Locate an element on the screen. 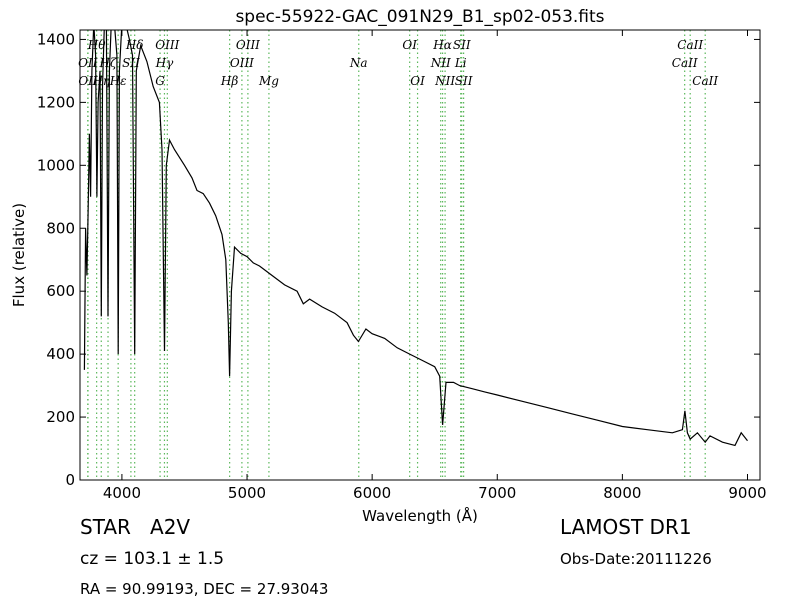 Image resolution: width=800 pixels, height=600 pixels. spectral-line-label: Hβ is located at coordinates (229, 81).